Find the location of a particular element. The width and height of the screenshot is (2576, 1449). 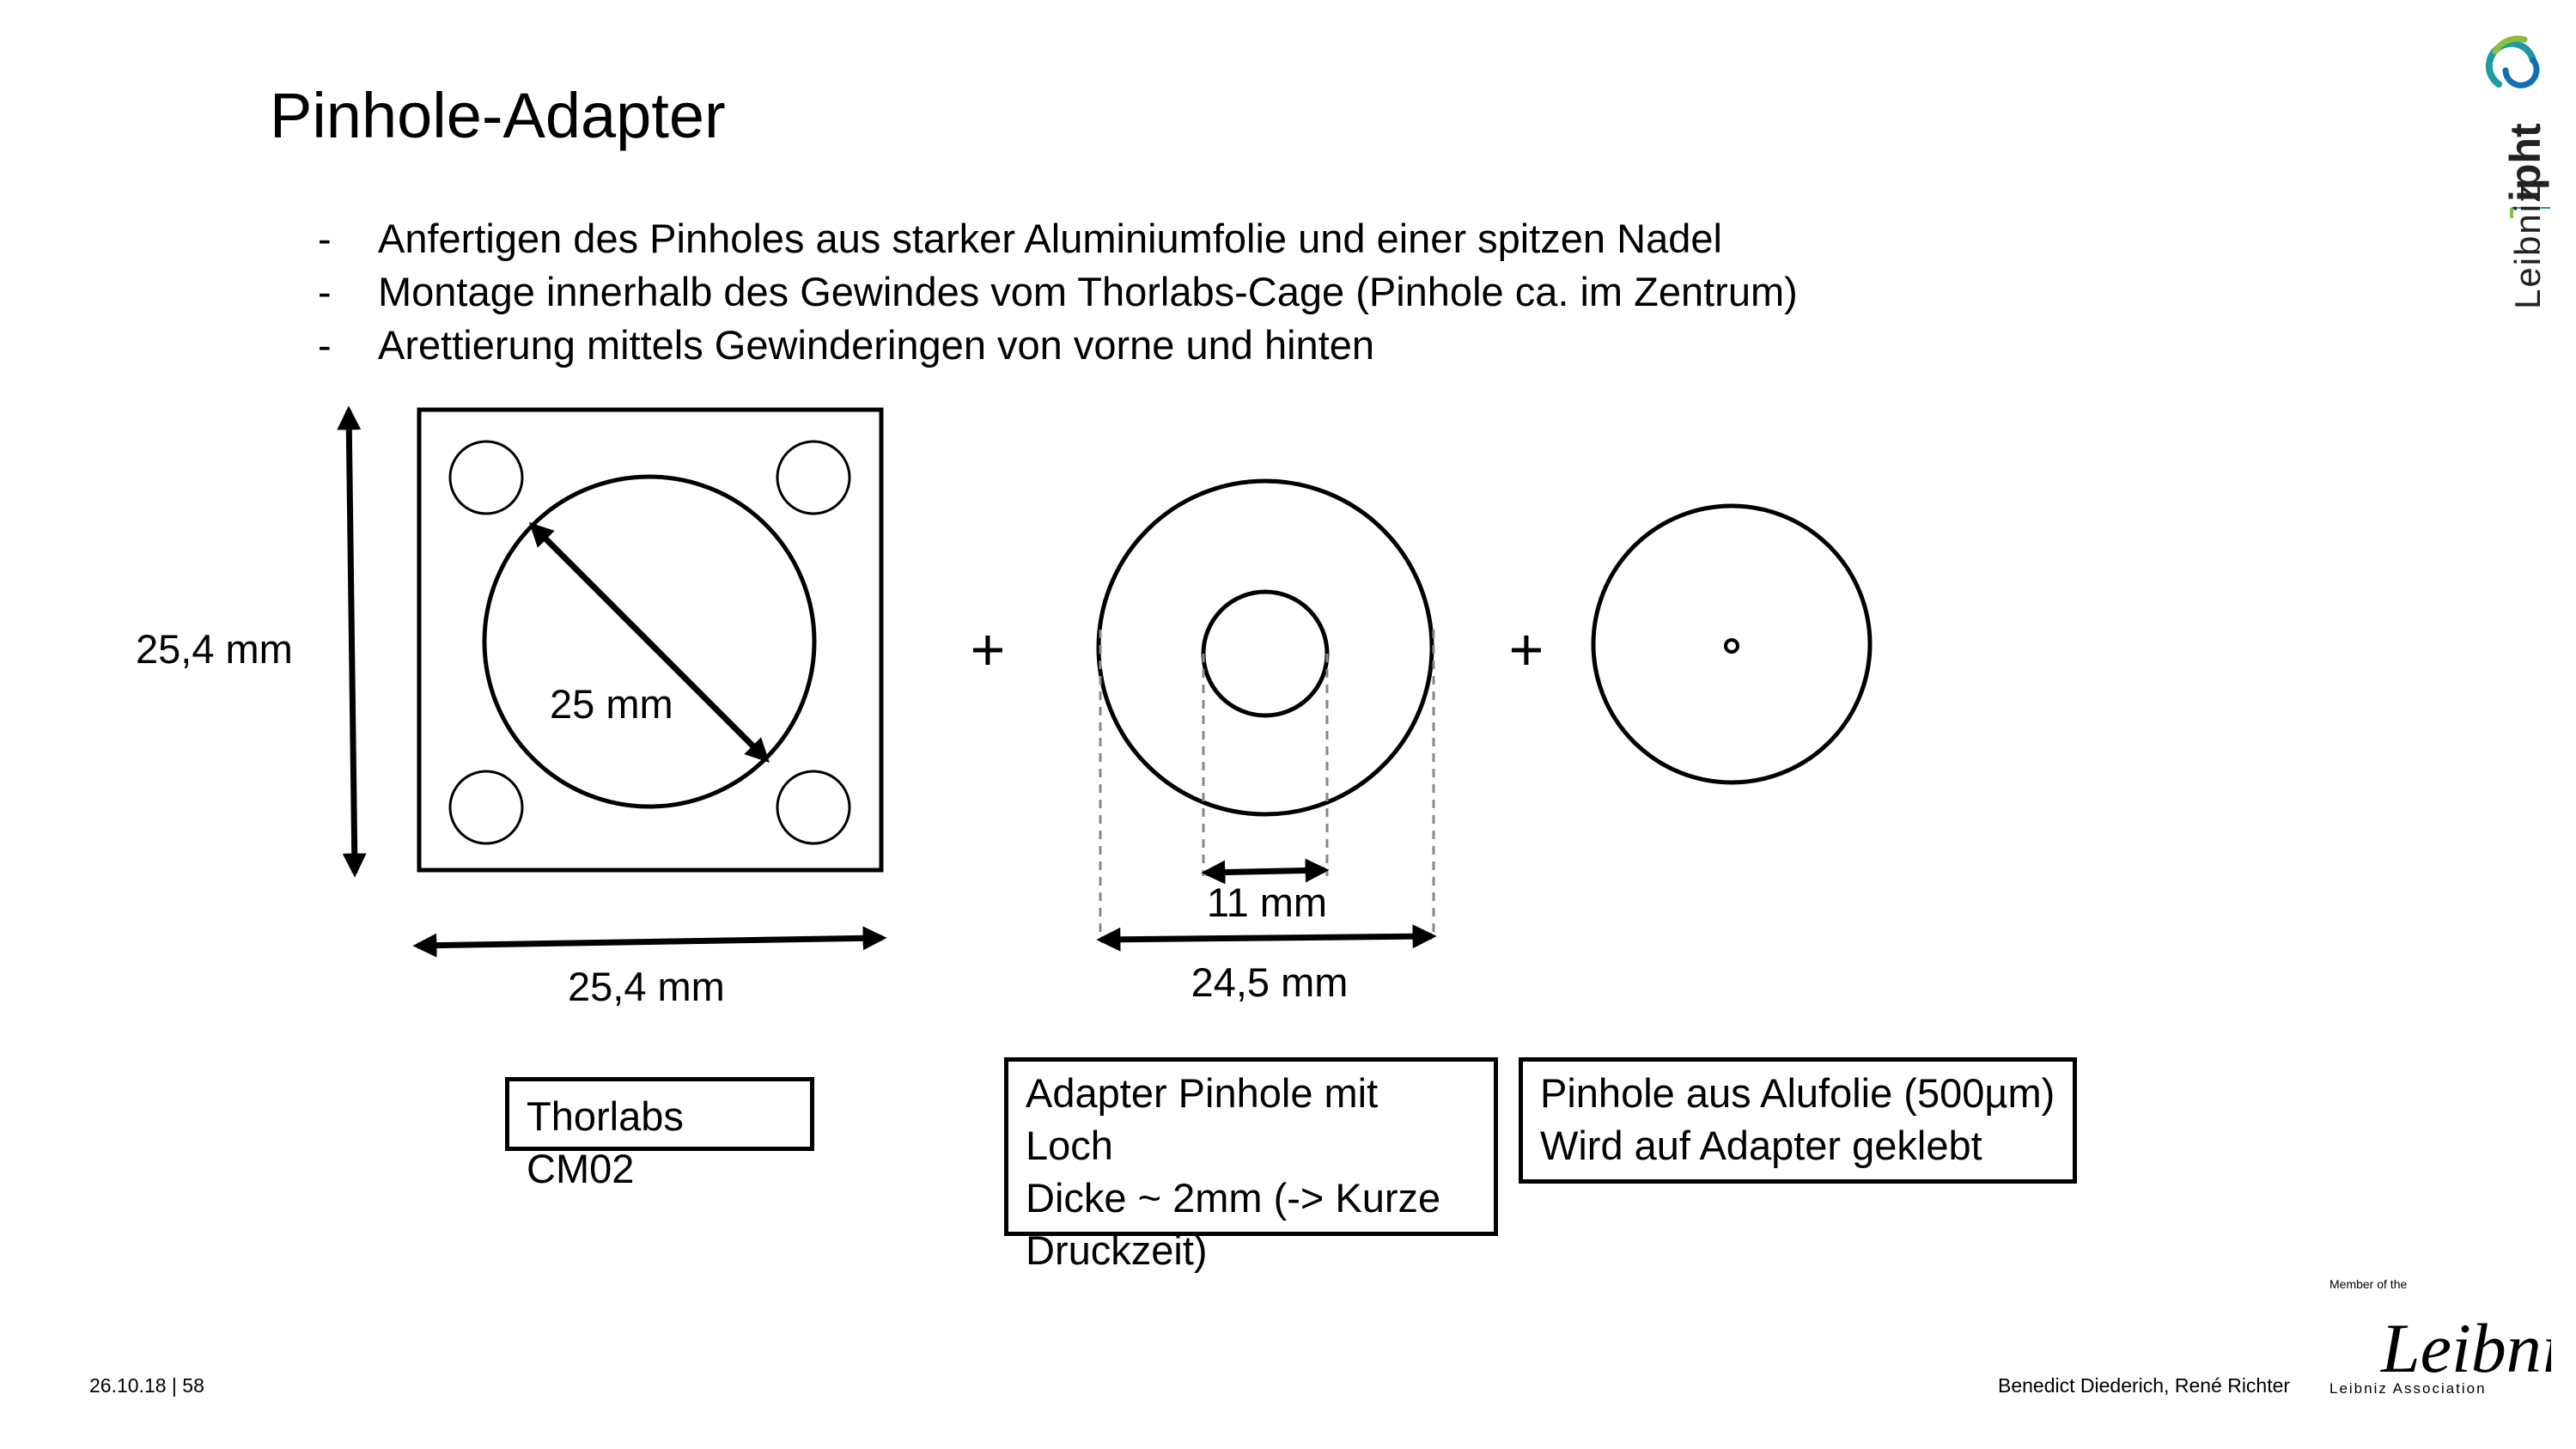

box-line: Adapter Pinhole mit Loch is located at coordinates (1251, 1119).